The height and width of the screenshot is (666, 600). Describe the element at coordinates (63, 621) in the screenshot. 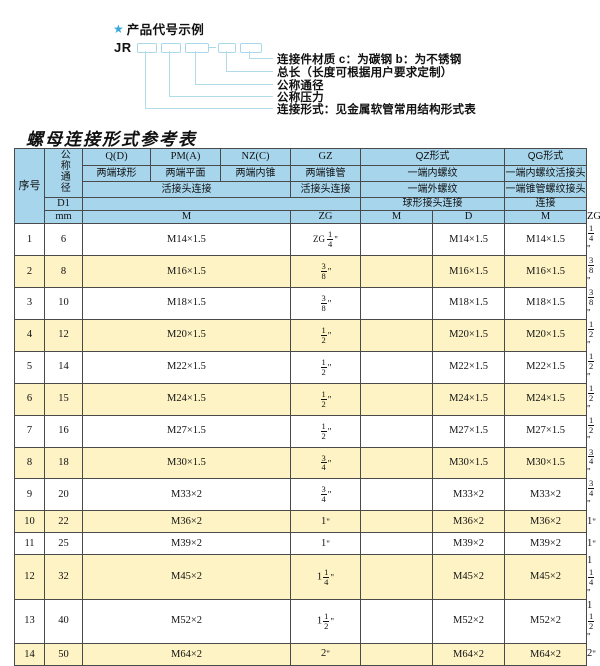

I see `cell-nominal-diameter: 40` at that location.